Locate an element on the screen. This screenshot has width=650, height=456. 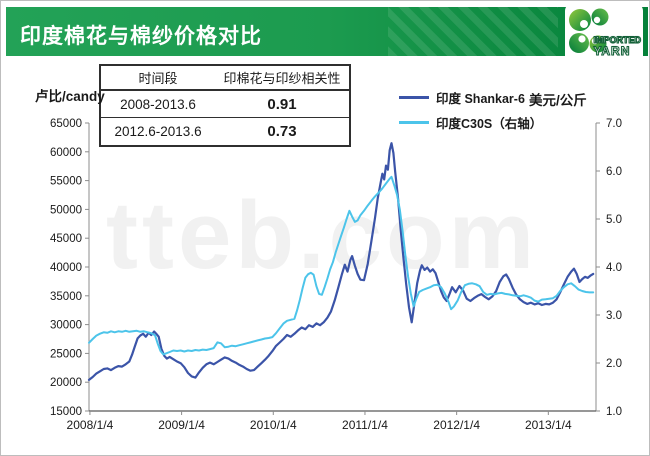
x-axis-tick-label: 2008/1/4 is located at coordinates (90, 425).